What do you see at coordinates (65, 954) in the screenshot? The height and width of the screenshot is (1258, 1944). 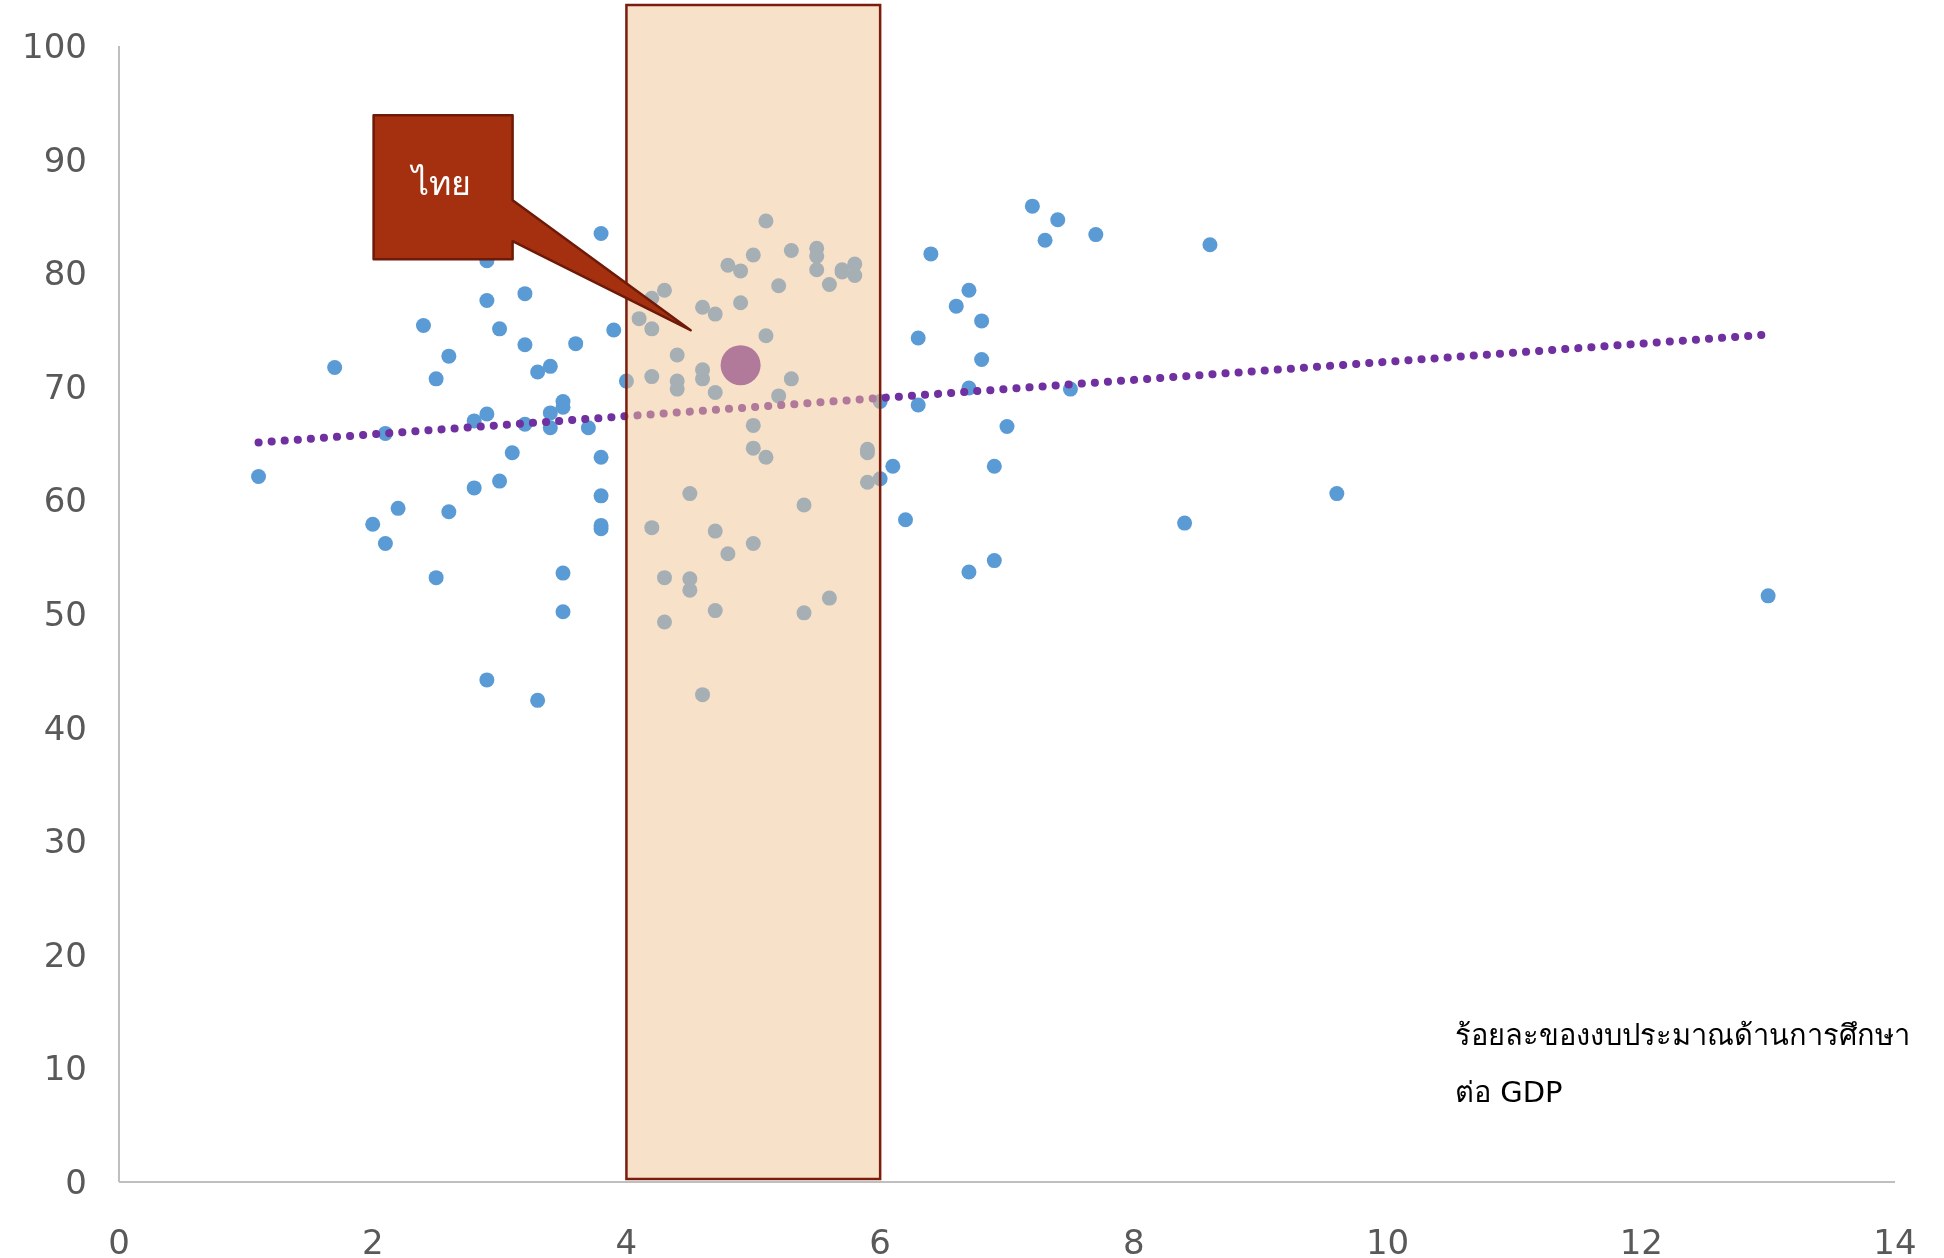 I see `y-tick-label: 20` at bounding box center [65, 954].